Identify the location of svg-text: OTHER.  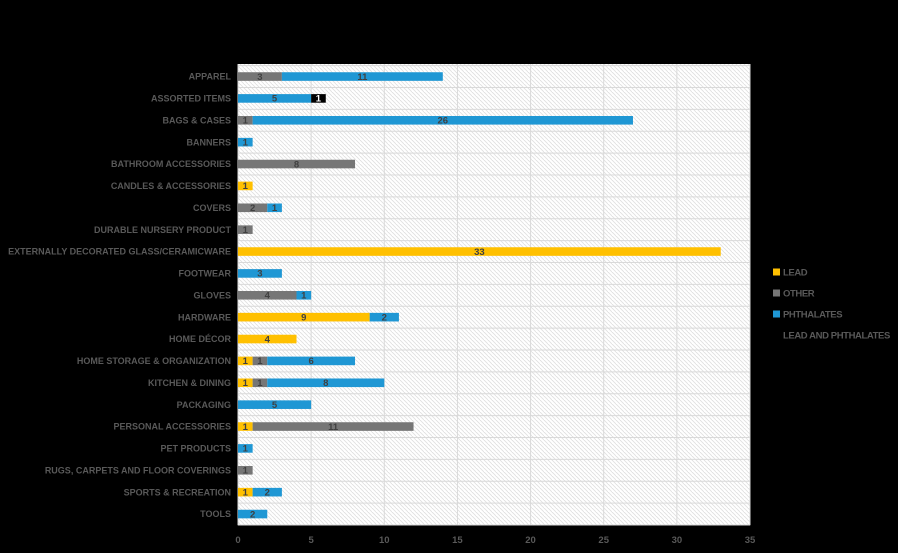
(799, 293).